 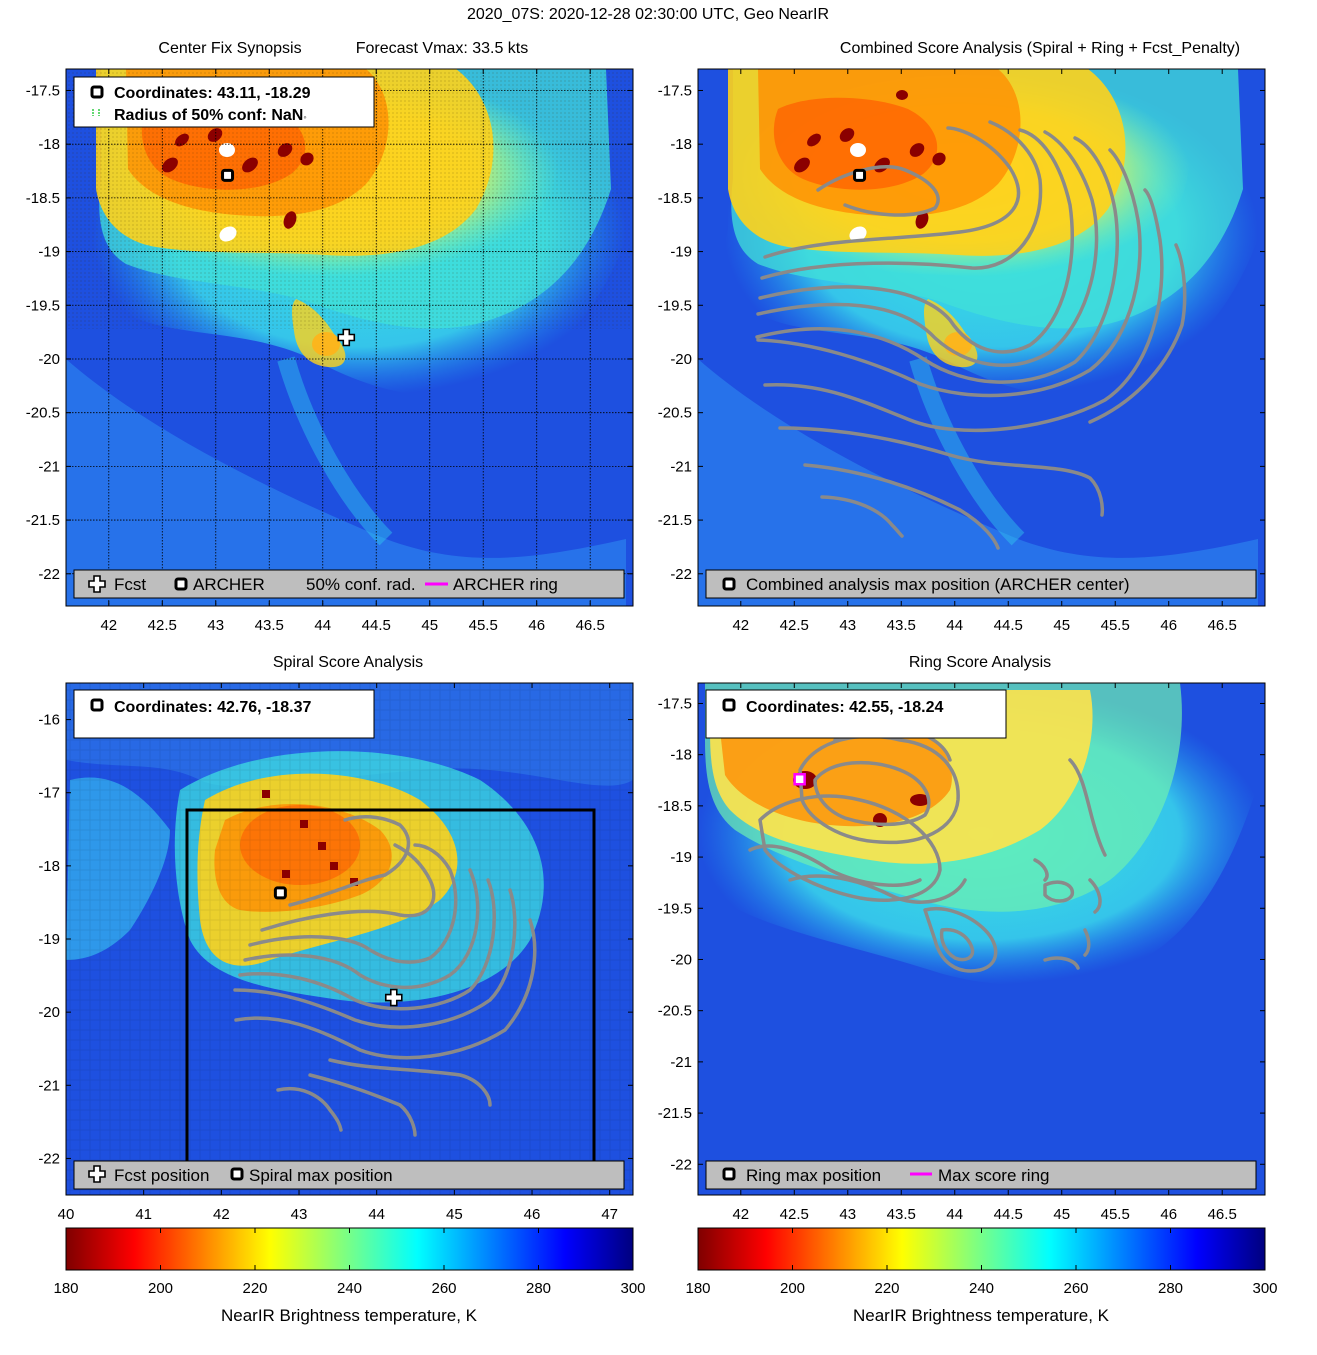 What do you see at coordinates (1061, 1214) in the screenshot?
I see `ring-x-tick-label: 45` at bounding box center [1061, 1214].